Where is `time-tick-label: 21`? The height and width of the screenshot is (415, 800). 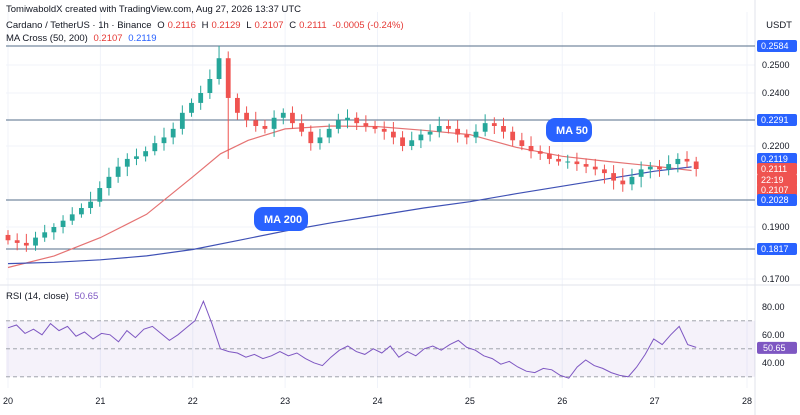 time-tick-label: 21 is located at coordinates (100, 401).